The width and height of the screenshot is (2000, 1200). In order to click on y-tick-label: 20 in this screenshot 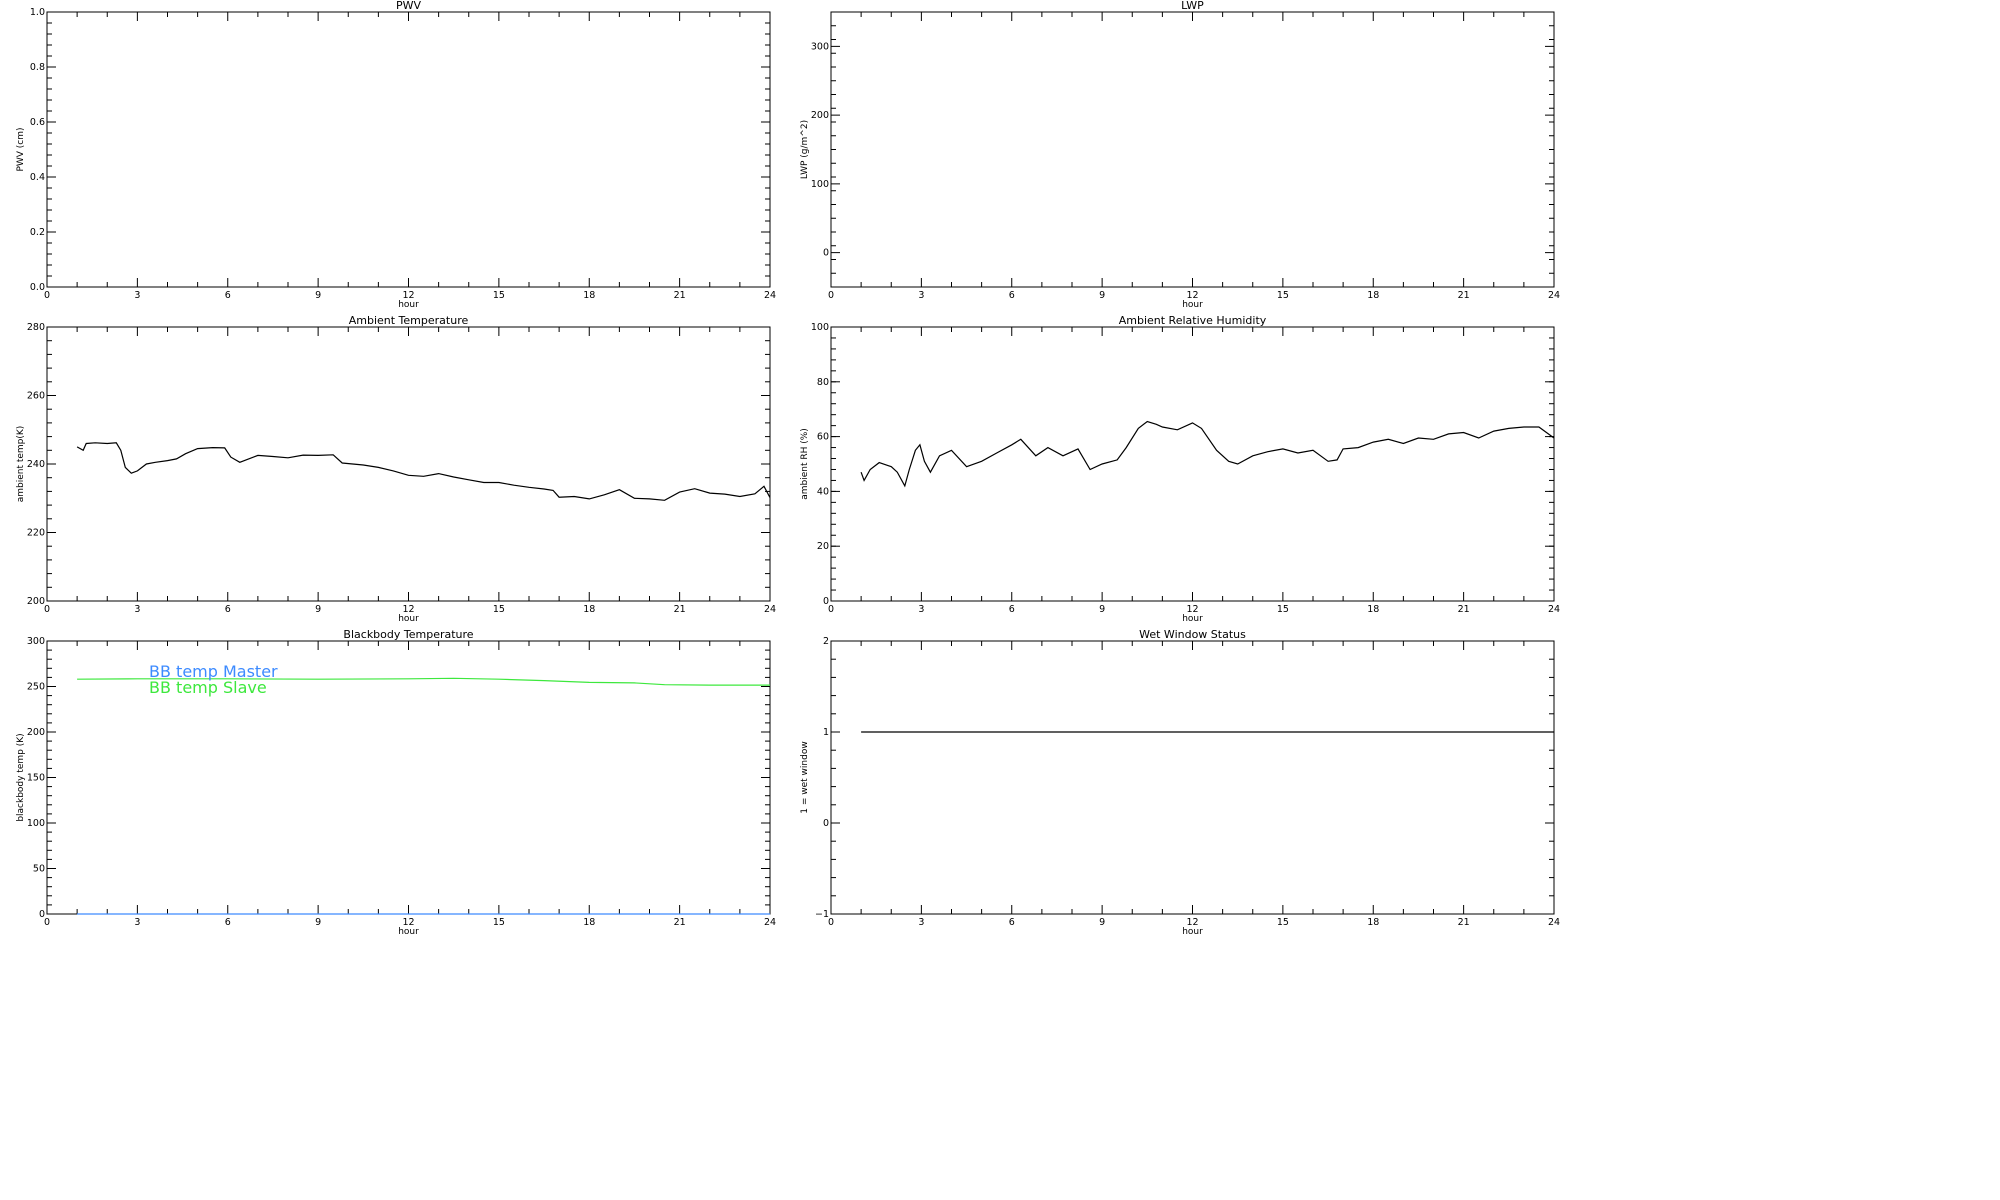, I will do `click(823, 546)`.